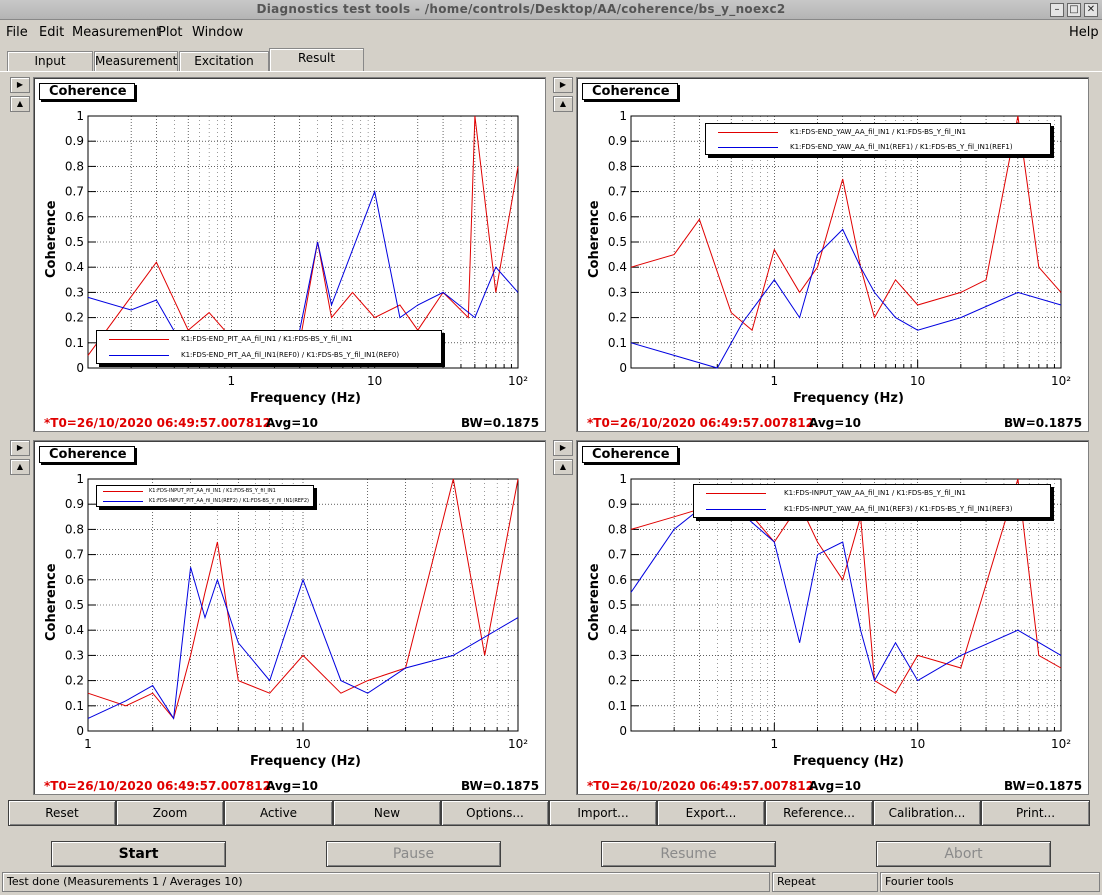  Describe the element at coordinates (218, 32) in the screenshot. I see `menu-window: Window` at that location.